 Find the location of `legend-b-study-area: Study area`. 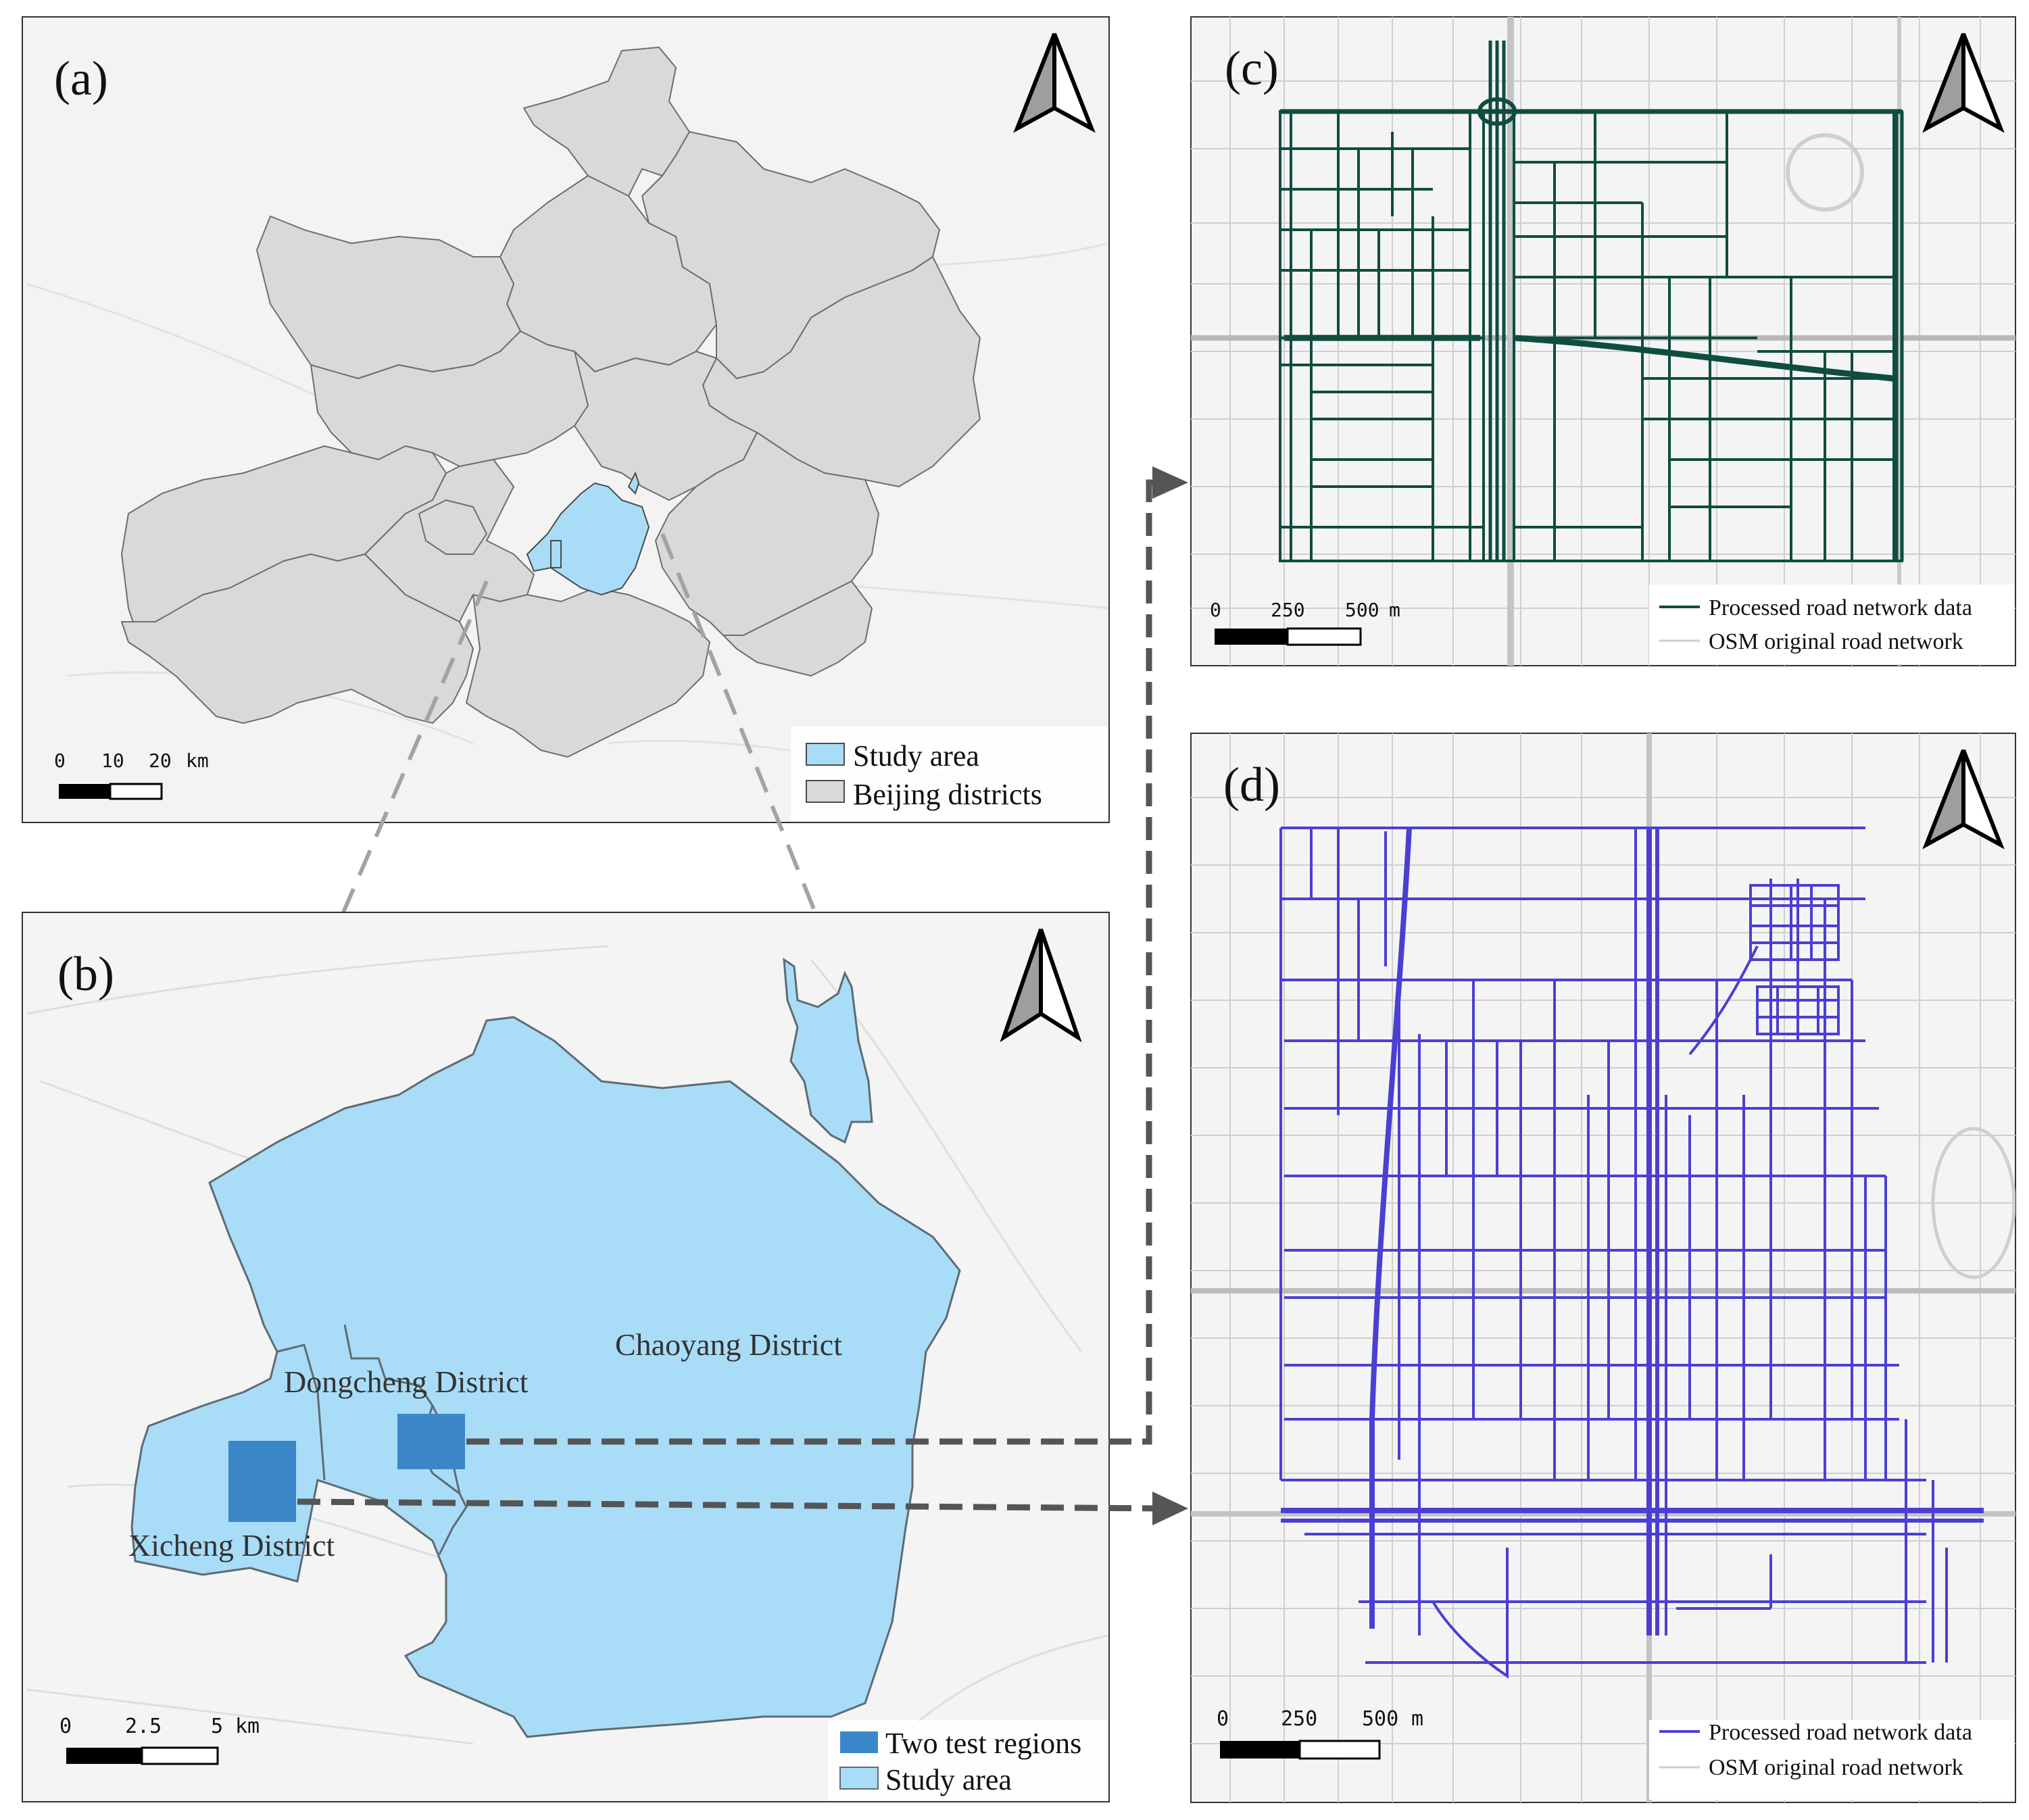

legend-b-study-area: Study area is located at coordinates (948, 1780).